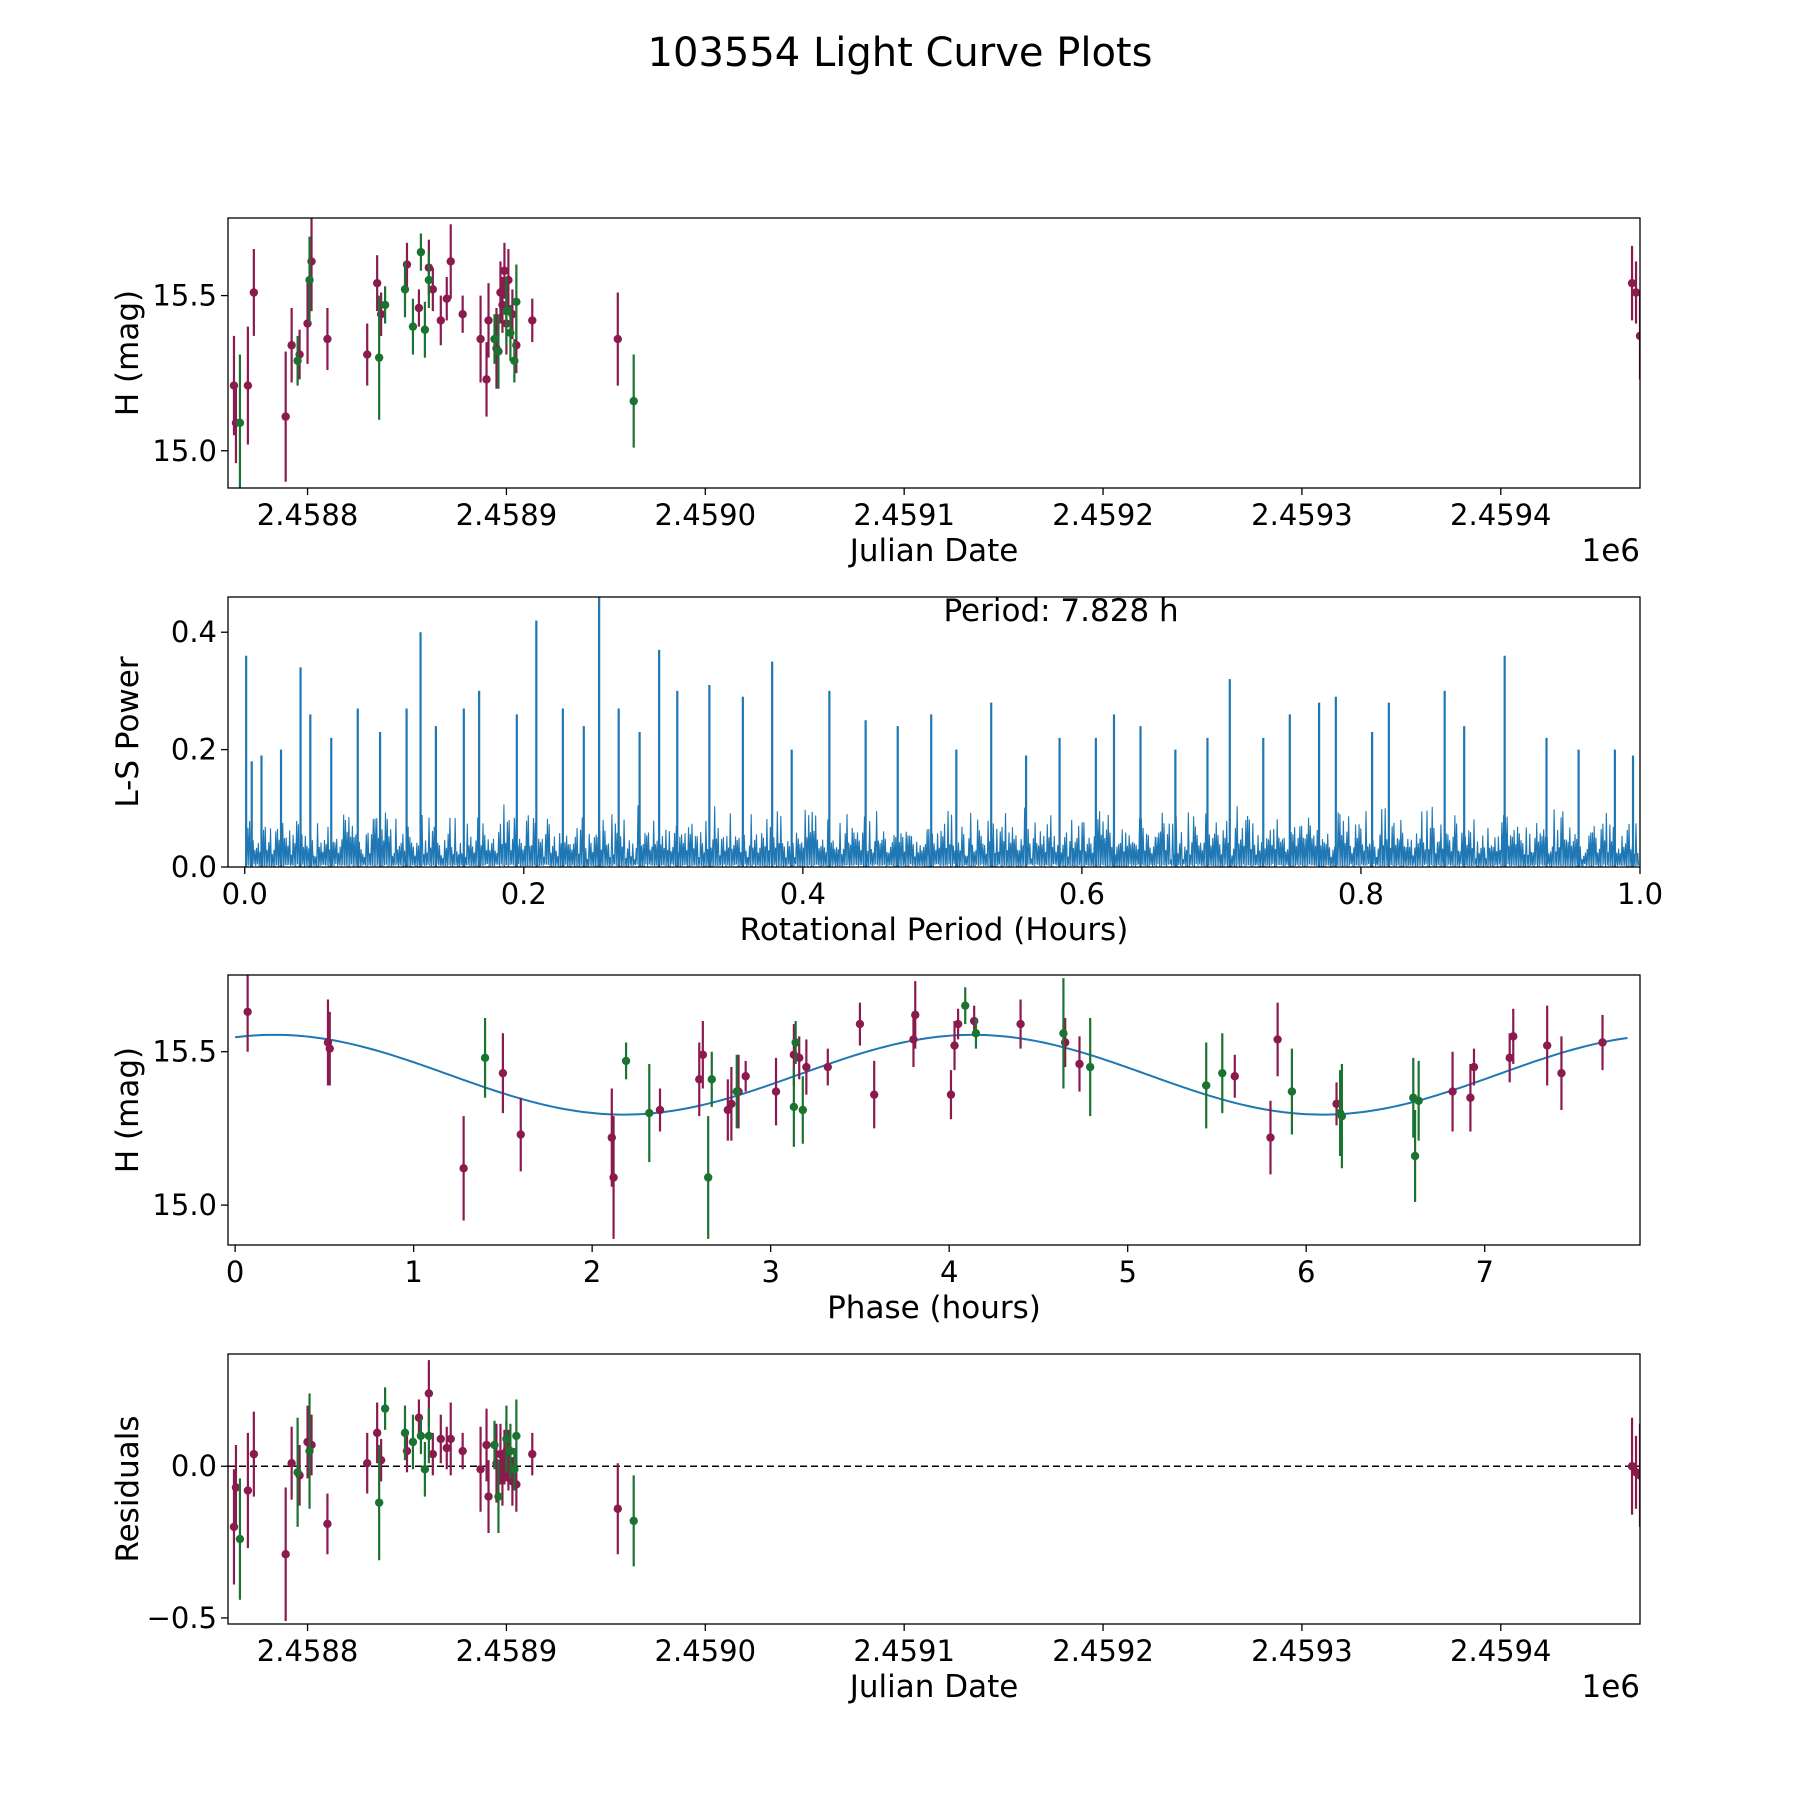 This screenshot has width=1800, height=1800. What do you see at coordinates (307, 515) in the screenshot?
I see `x-tick-label: 2.4588` at bounding box center [307, 515].